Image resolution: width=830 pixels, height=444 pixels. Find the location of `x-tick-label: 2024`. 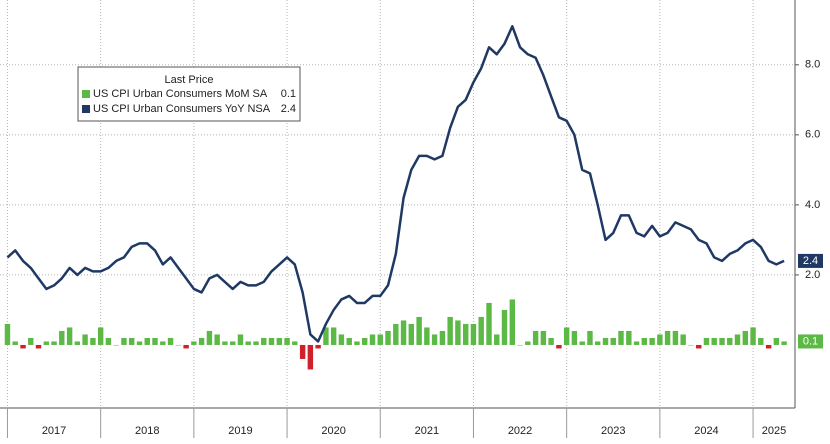

x-tick-label: 2024 is located at coordinates (706, 431).